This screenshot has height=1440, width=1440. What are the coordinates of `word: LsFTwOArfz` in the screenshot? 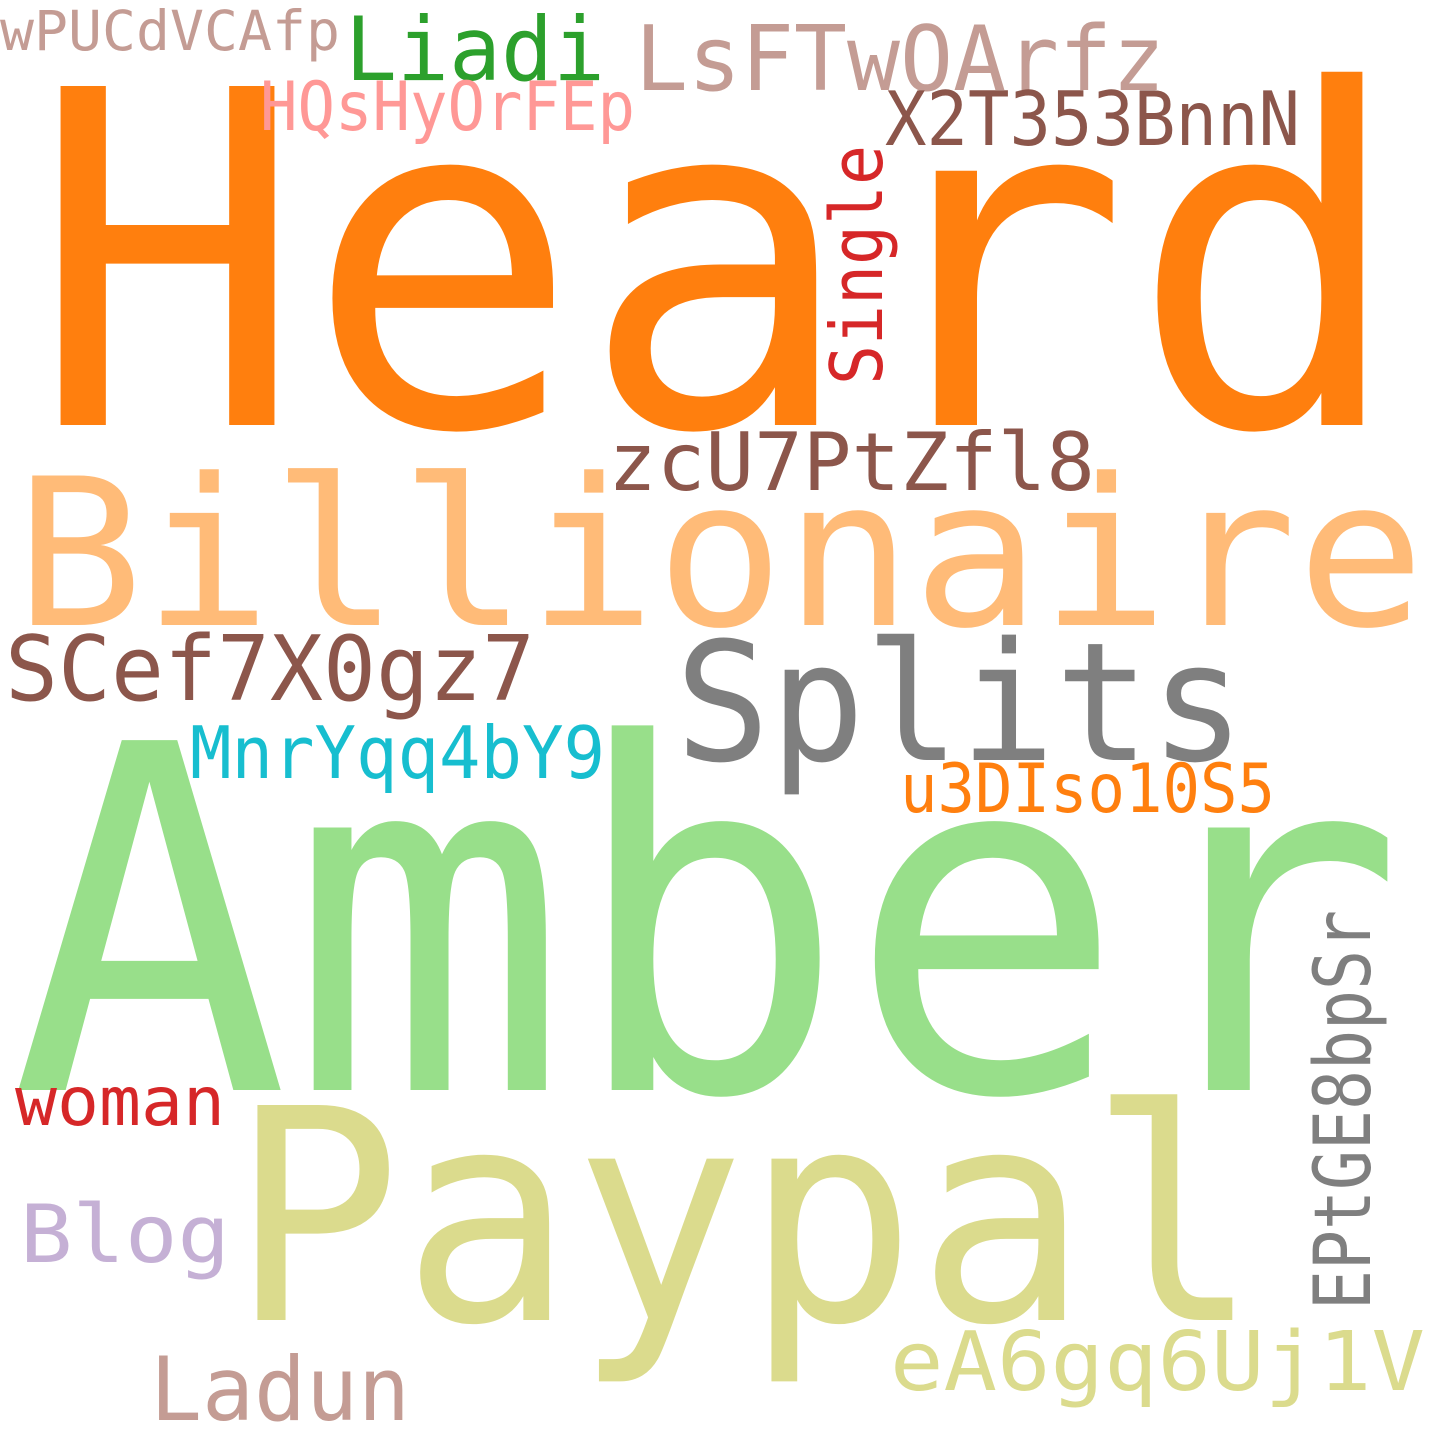 It's located at (900, 59).